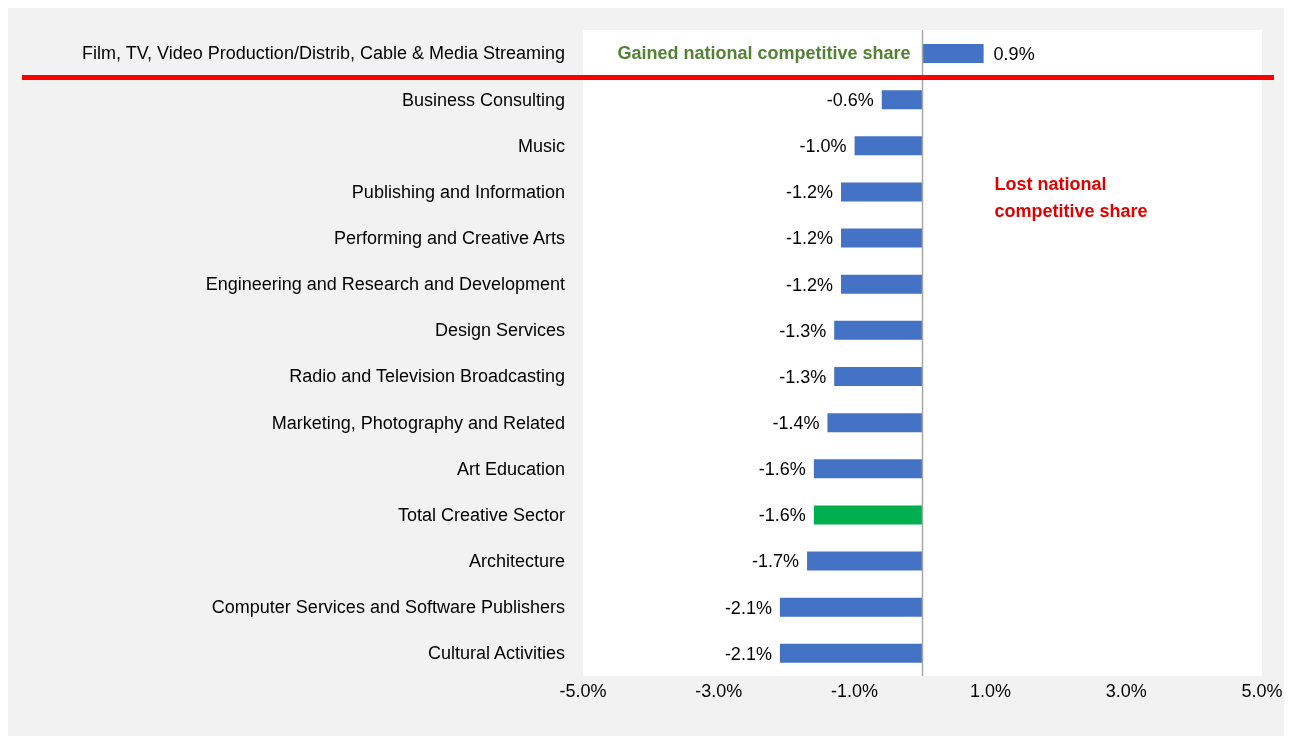 Image resolution: width=1292 pixels, height=744 pixels. I want to click on x-tick-label: -5.0%, so click(583, 690).